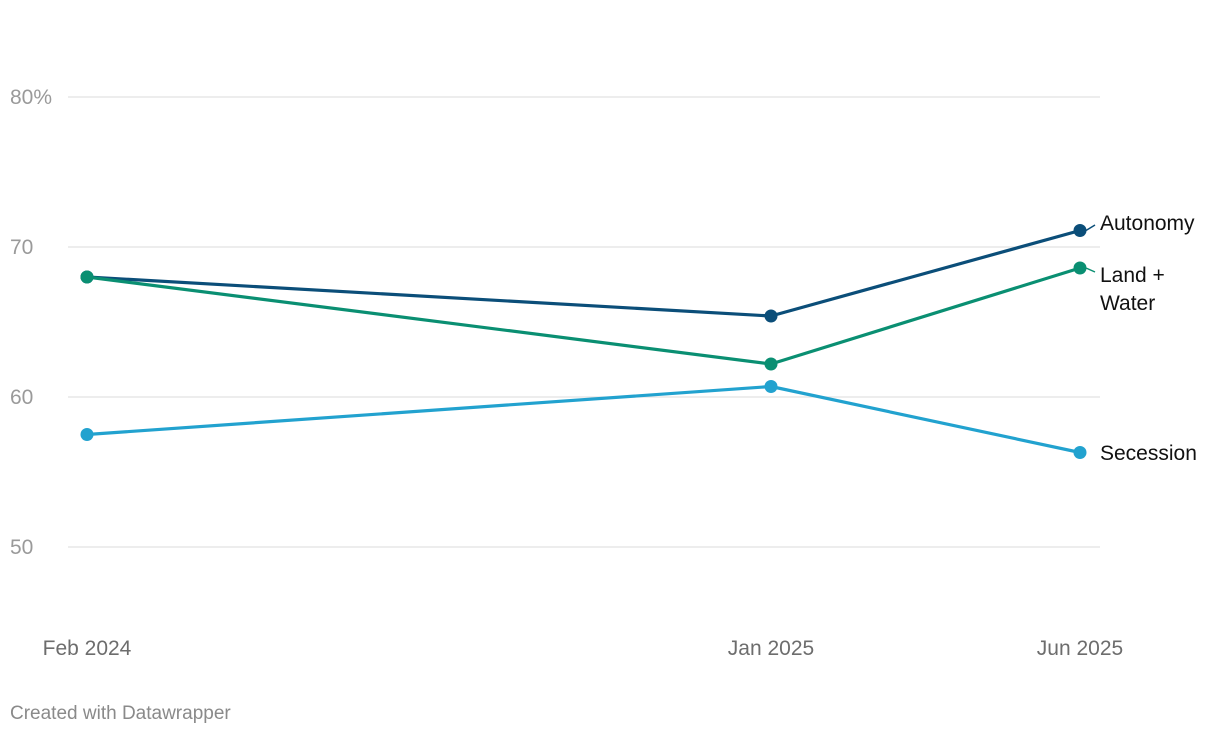 The height and width of the screenshot is (738, 1220). Describe the element at coordinates (1132, 275) in the screenshot. I see `series-label-land-water: Land +` at that location.